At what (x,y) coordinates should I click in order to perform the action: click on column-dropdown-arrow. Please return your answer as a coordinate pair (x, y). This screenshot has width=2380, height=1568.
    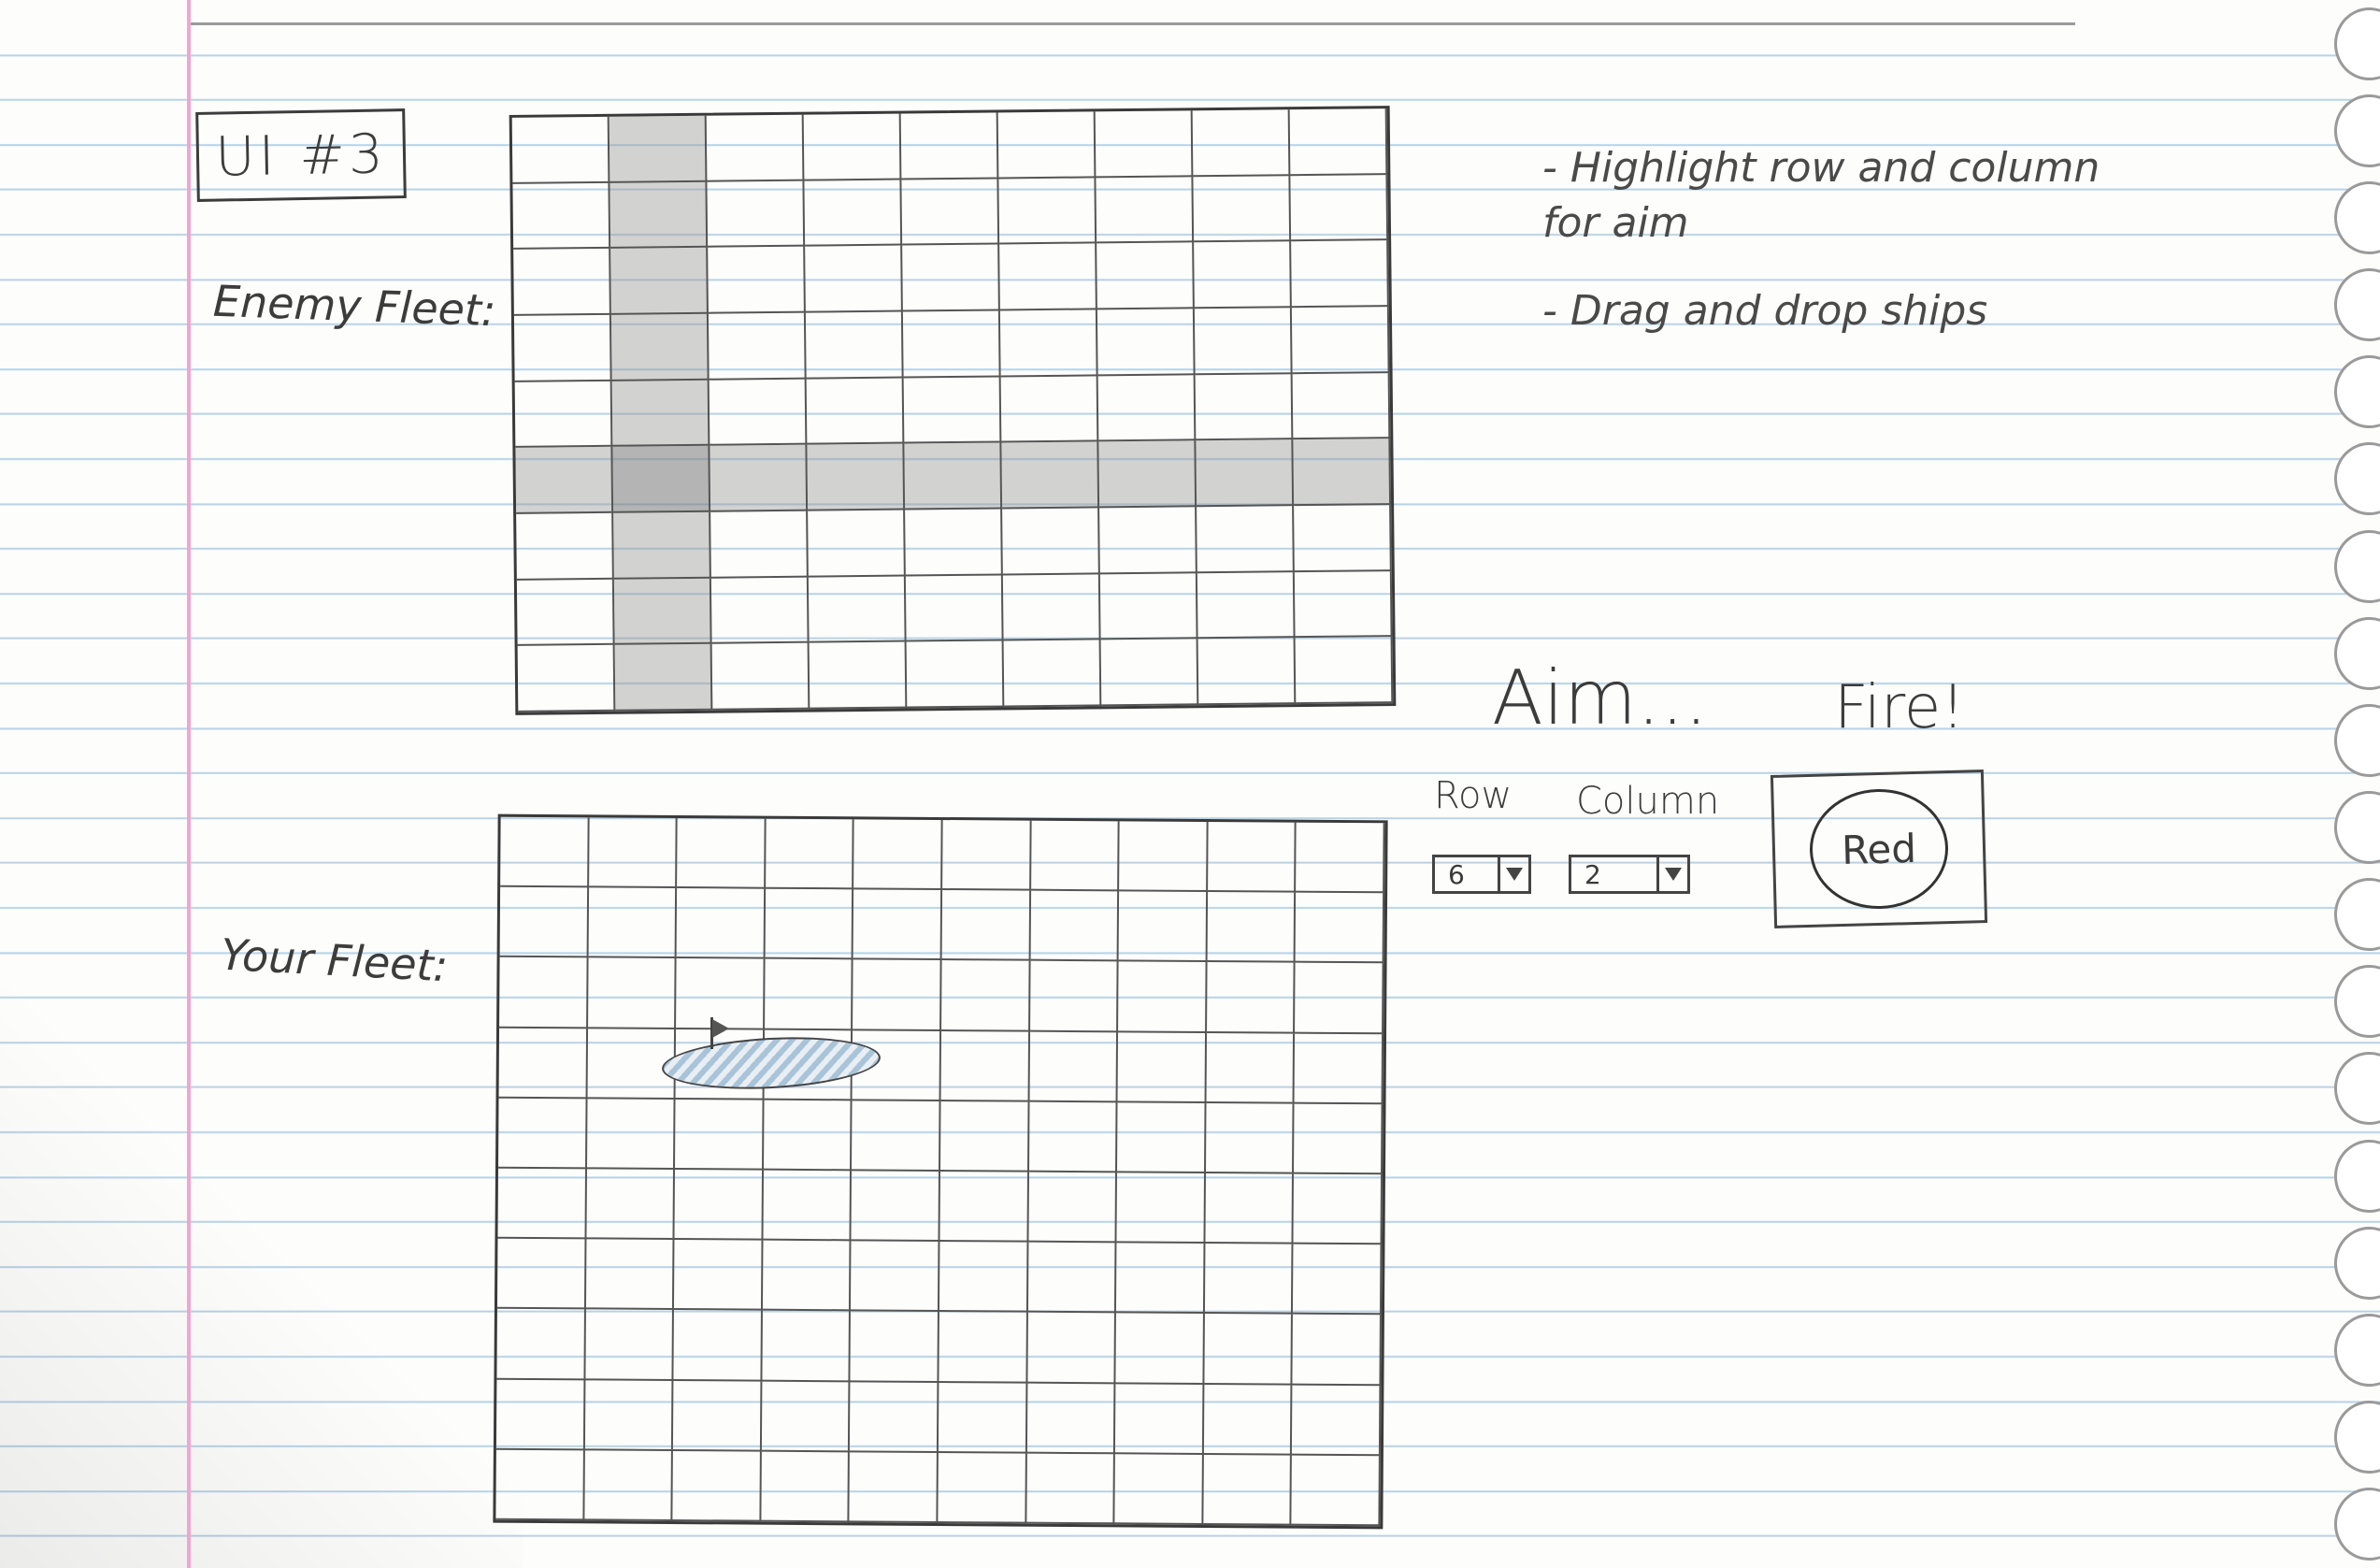
    Looking at the image, I should click on (1671, 874).